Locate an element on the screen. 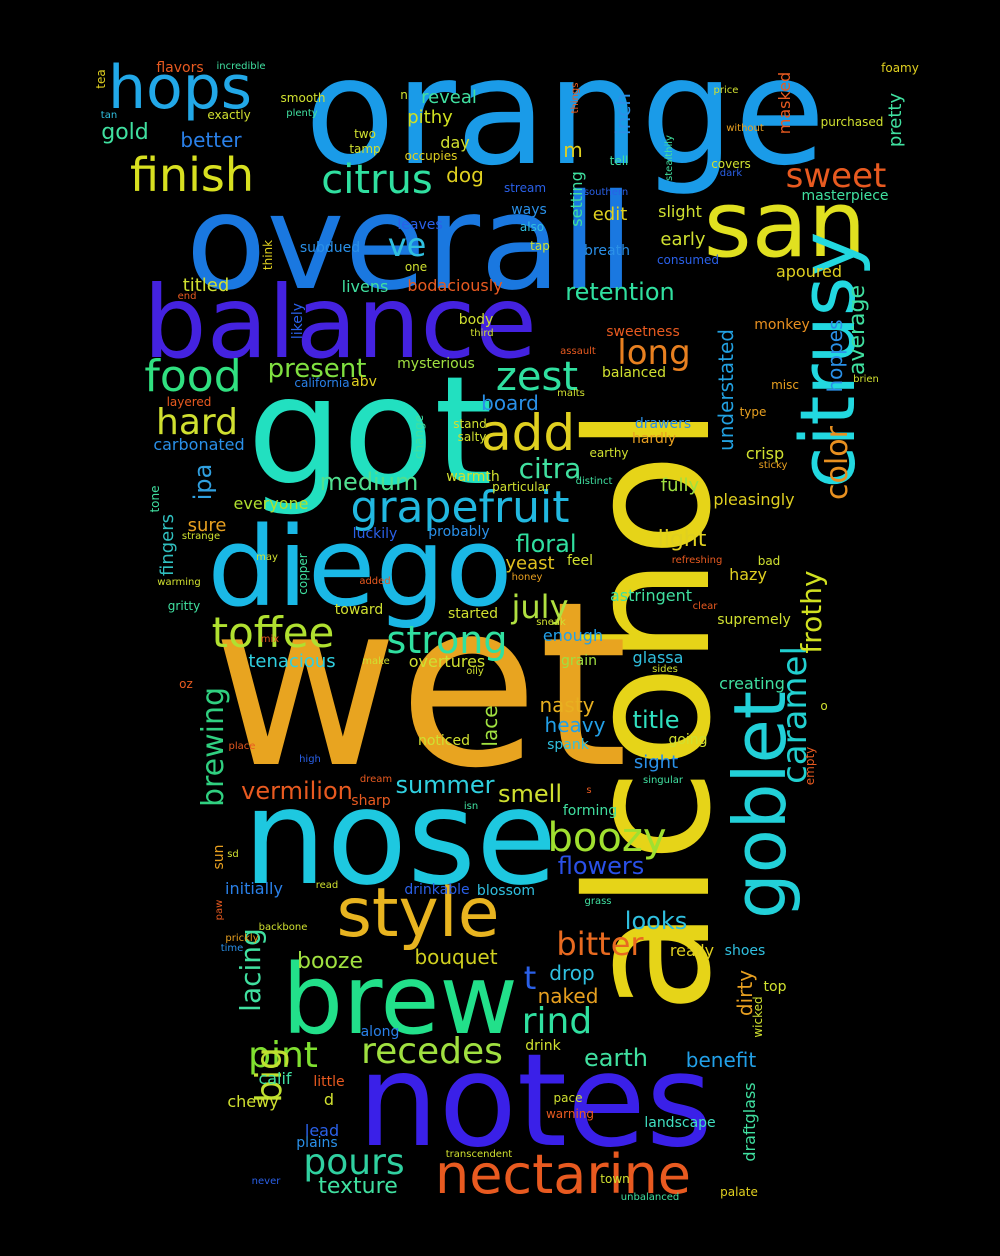 This screenshot has width=1000, height=1256. cloud-word: tell is located at coordinates (619, 161).